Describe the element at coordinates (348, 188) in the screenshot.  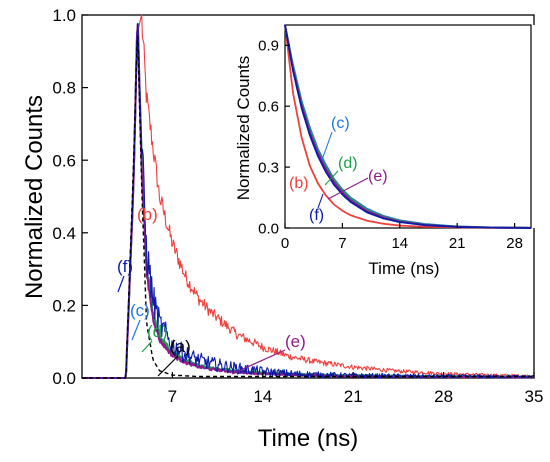
I see `inset-annotation-e-pointer` at that location.